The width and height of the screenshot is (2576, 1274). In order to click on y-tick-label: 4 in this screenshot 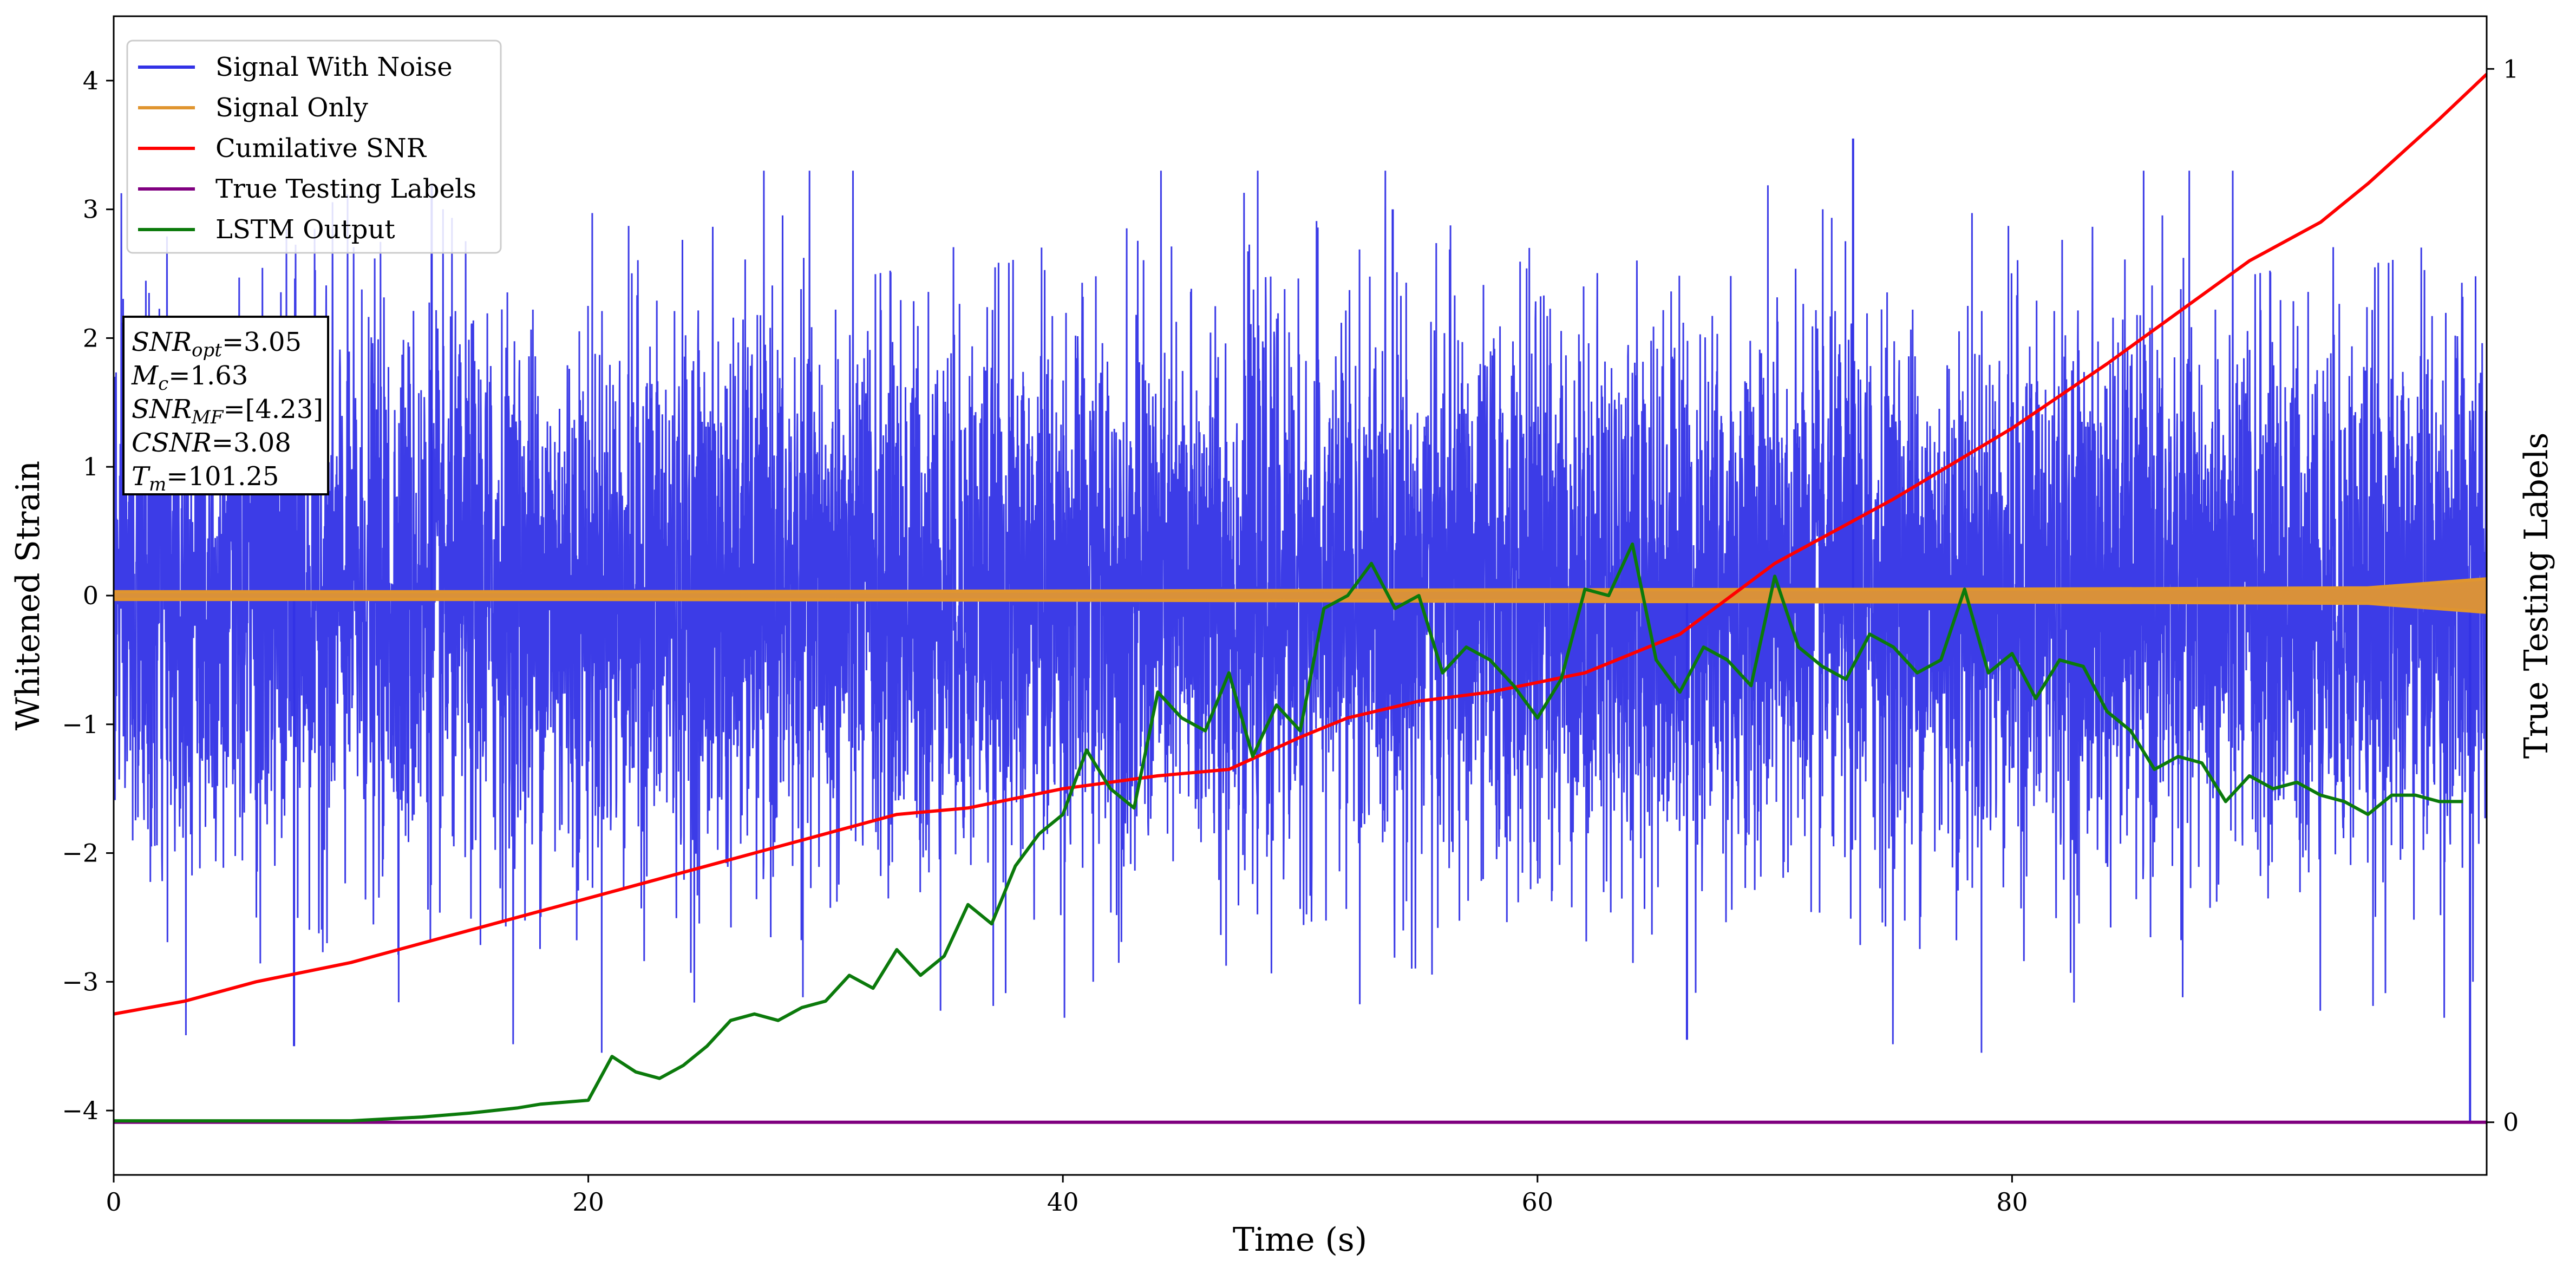, I will do `click(91, 80)`.